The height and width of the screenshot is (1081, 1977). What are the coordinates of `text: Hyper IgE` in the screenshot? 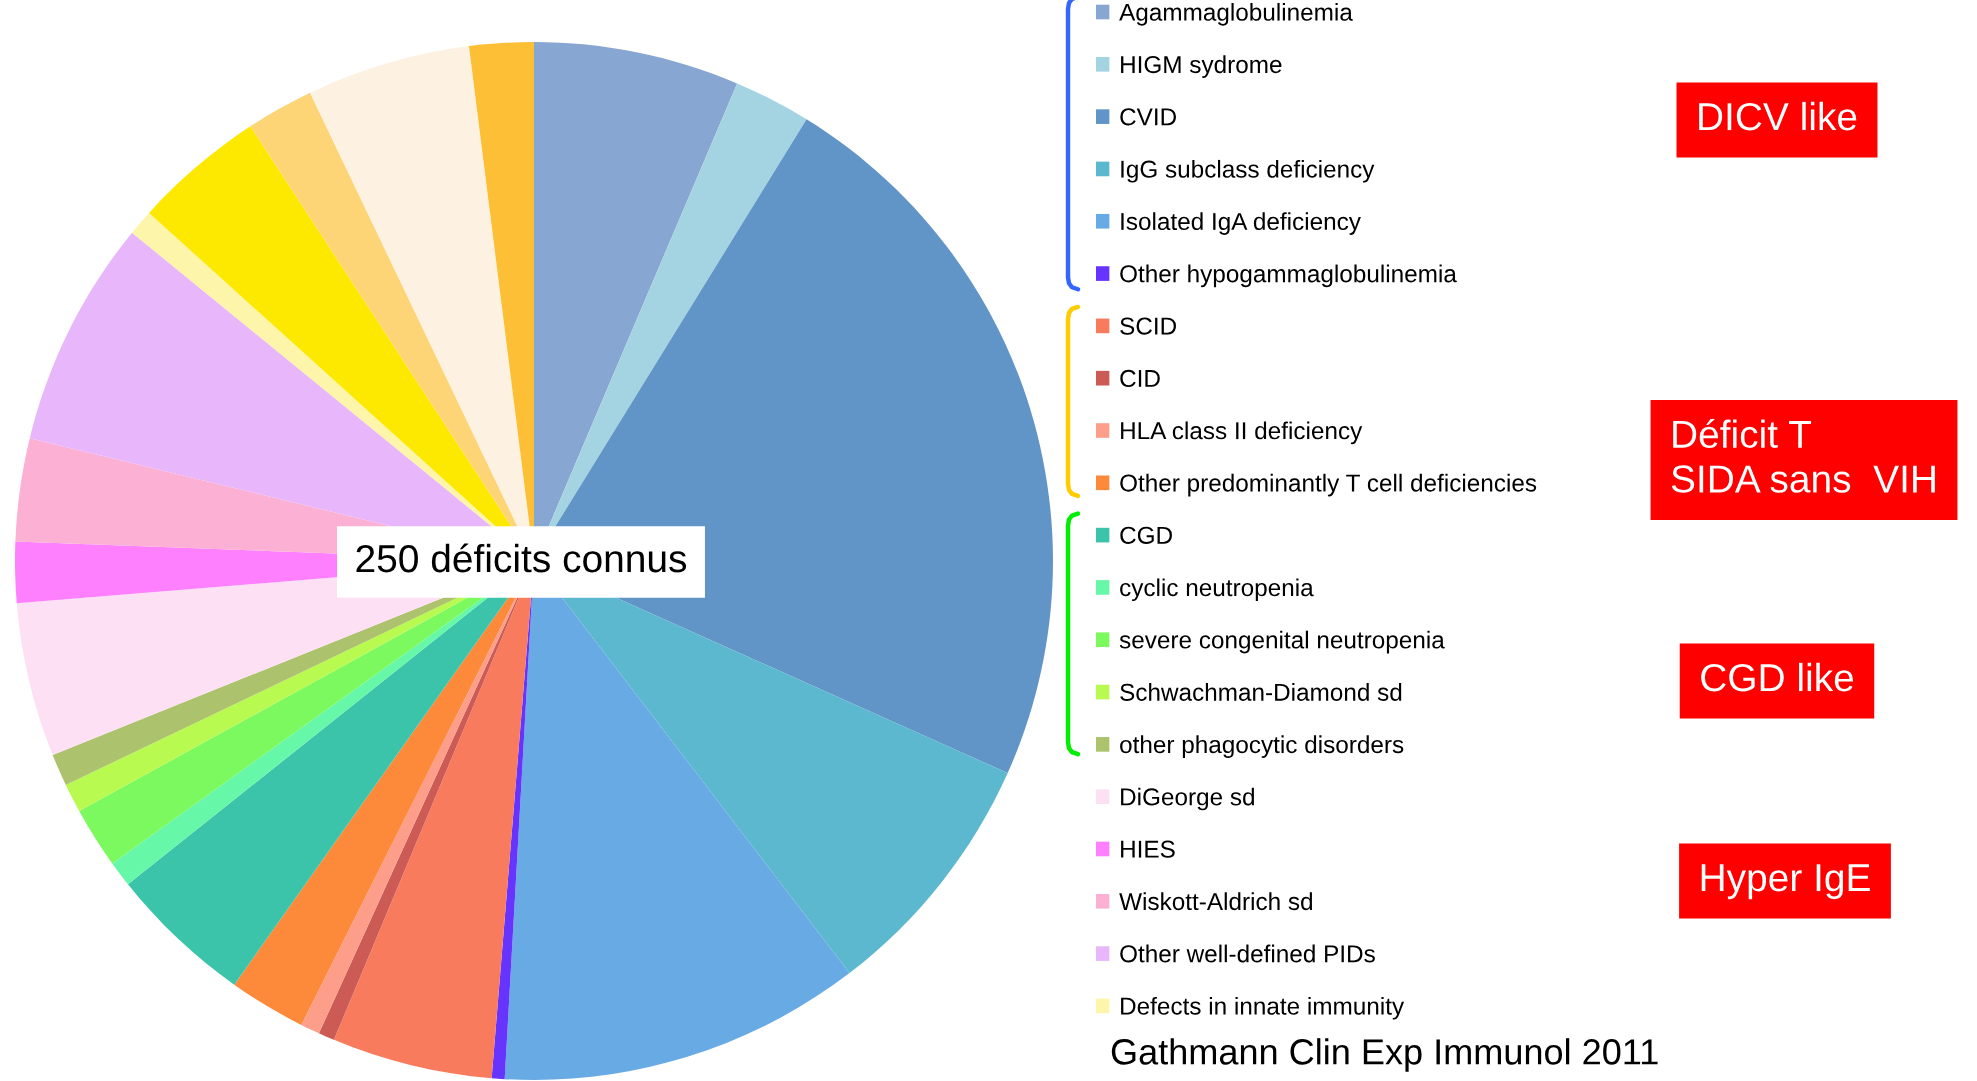 It's located at (1785, 882).